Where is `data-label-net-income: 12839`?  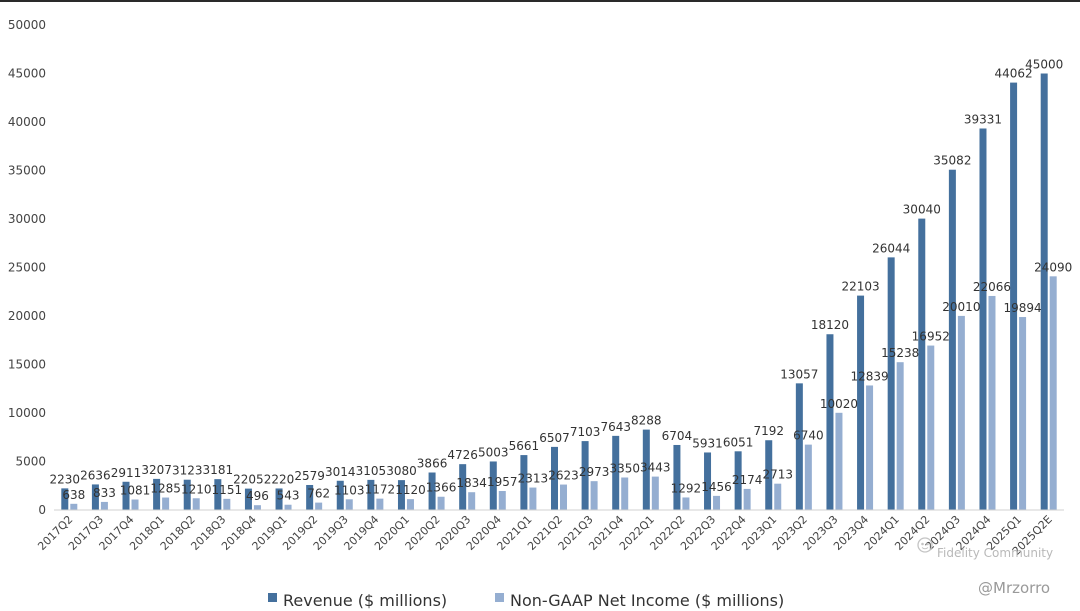 data-label-net-income: 12839 is located at coordinates (869, 376).